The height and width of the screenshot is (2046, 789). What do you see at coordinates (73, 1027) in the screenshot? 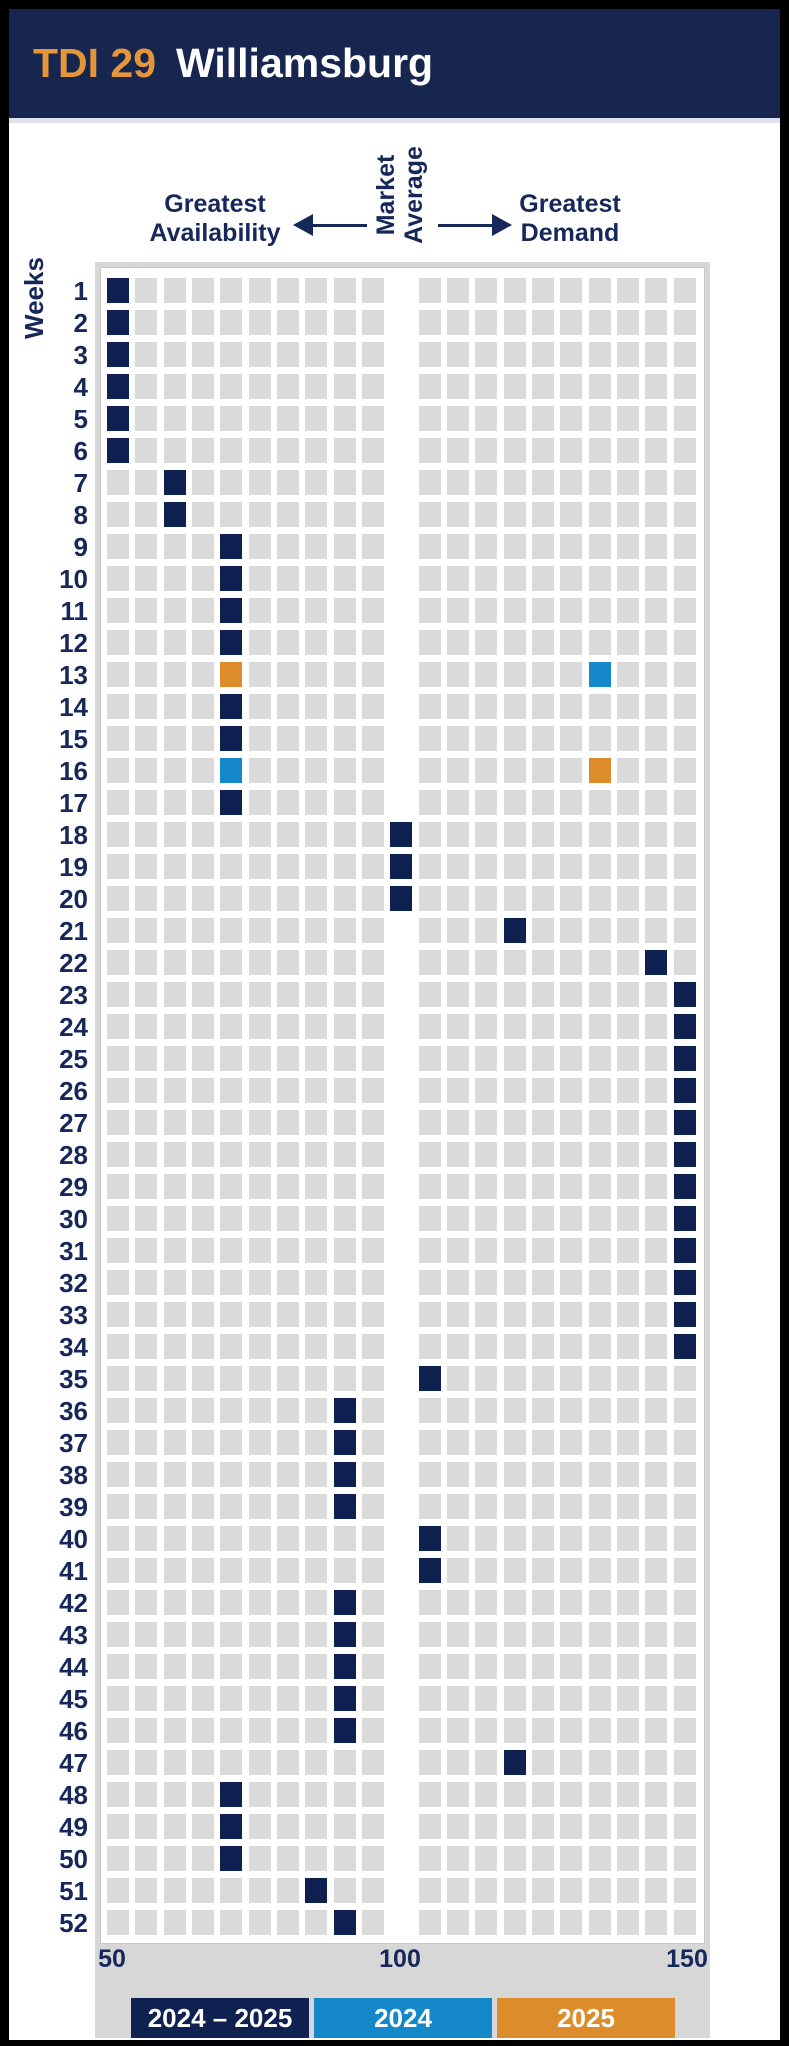
I see `week-label-24: 24` at bounding box center [73, 1027].